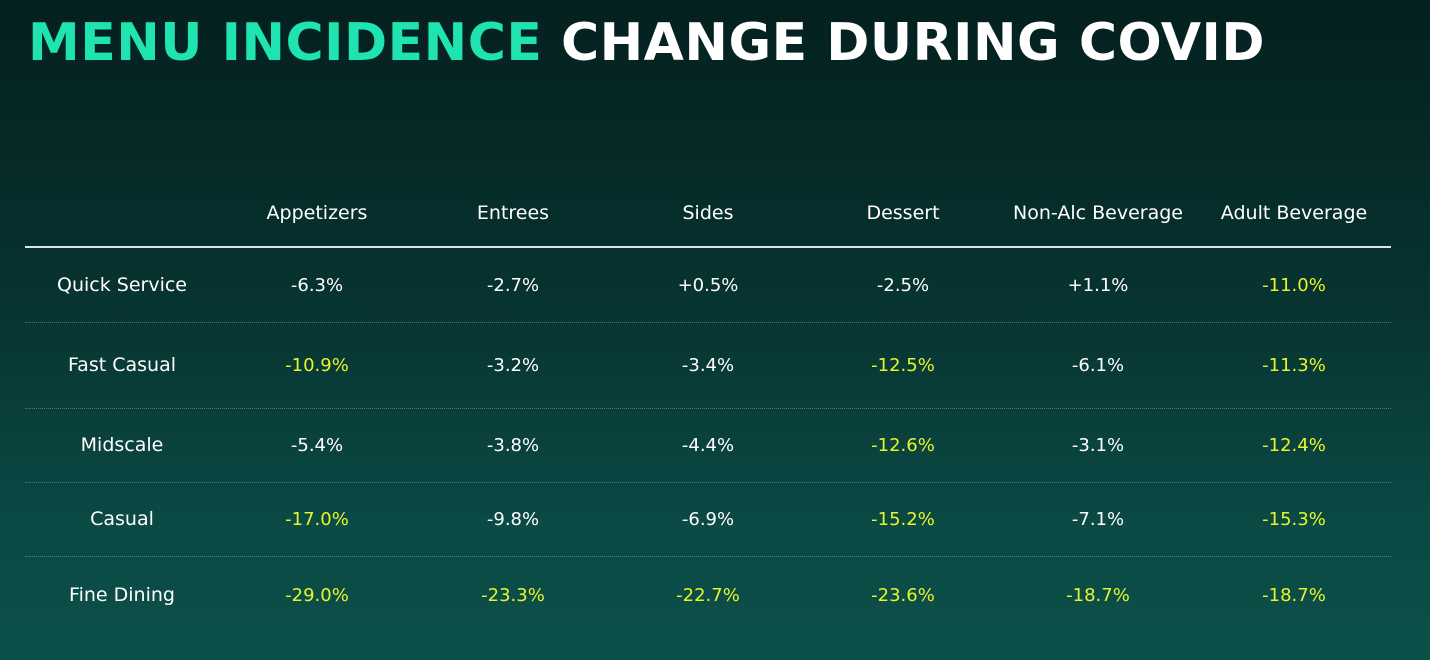  What do you see at coordinates (285, 43) in the screenshot?
I see `title-accent: MENU INCIDENCE` at bounding box center [285, 43].